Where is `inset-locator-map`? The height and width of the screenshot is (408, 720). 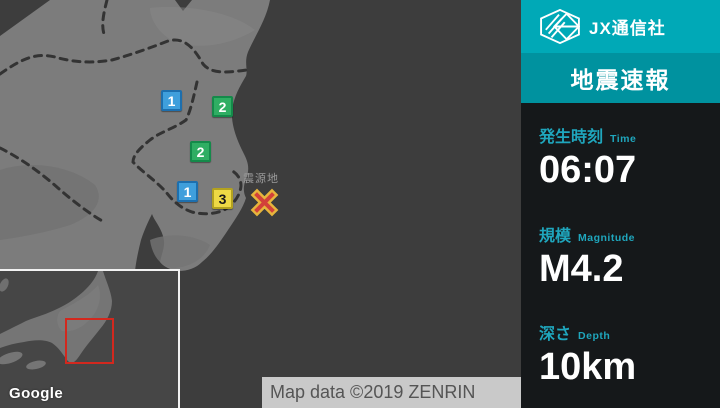
inset-locator-map is located at coordinates (90, 338).